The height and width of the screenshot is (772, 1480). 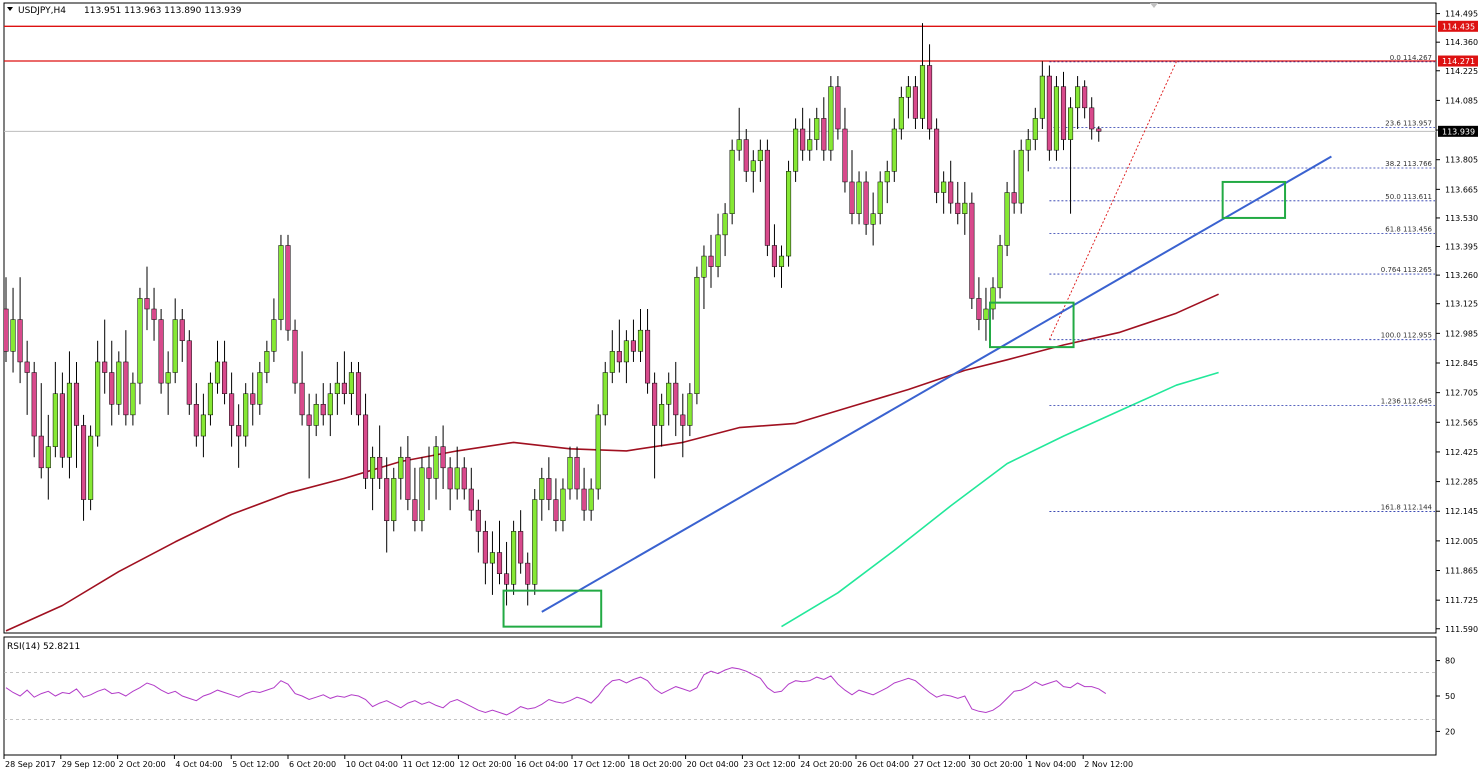 What do you see at coordinates (1461, 100) in the screenshot?
I see `price-tick-label: 114.085` at bounding box center [1461, 100].